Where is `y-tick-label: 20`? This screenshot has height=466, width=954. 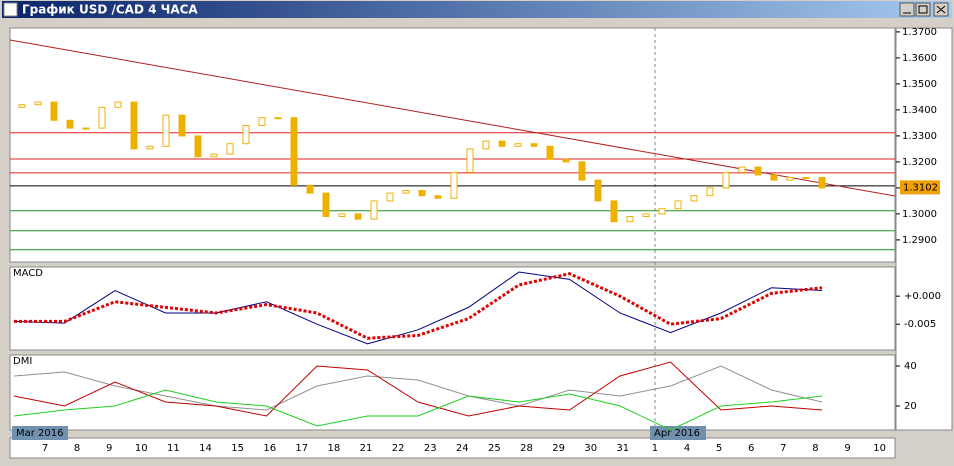
y-tick-label: 20 is located at coordinates (910, 406).